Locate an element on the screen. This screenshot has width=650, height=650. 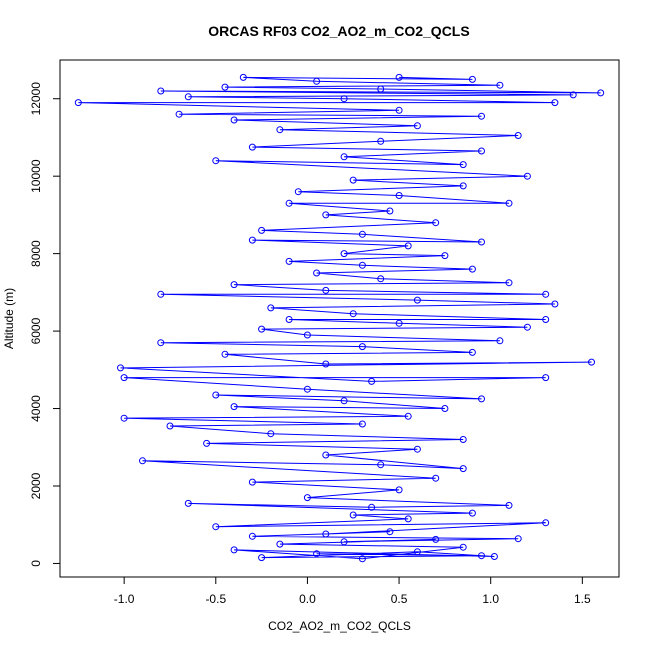
x-tick-label: -0.5 is located at coordinates (215, 599).